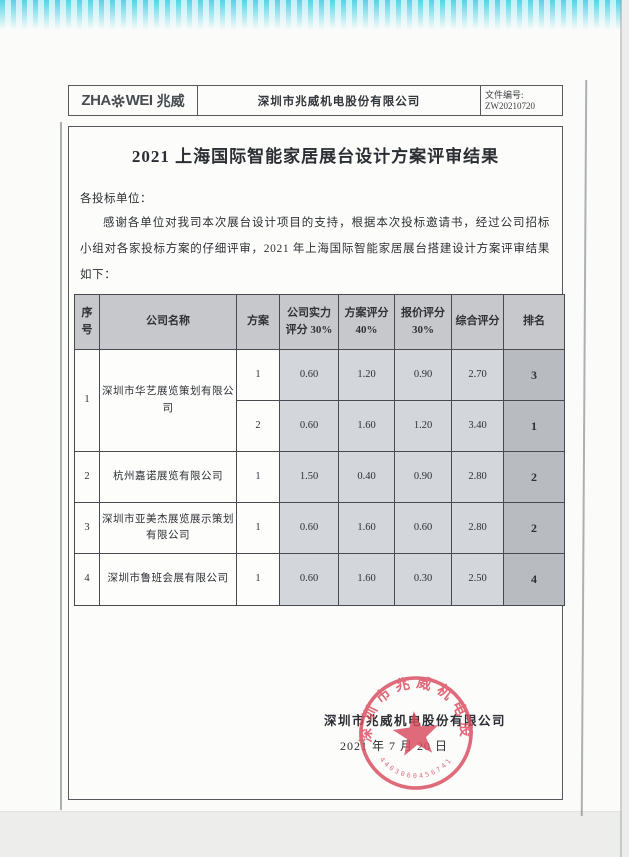  What do you see at coordinates (423, 322) in the screenshot?
I see `col-header-quote-score: 报价评分 30%` at bounding box center [423, 322].